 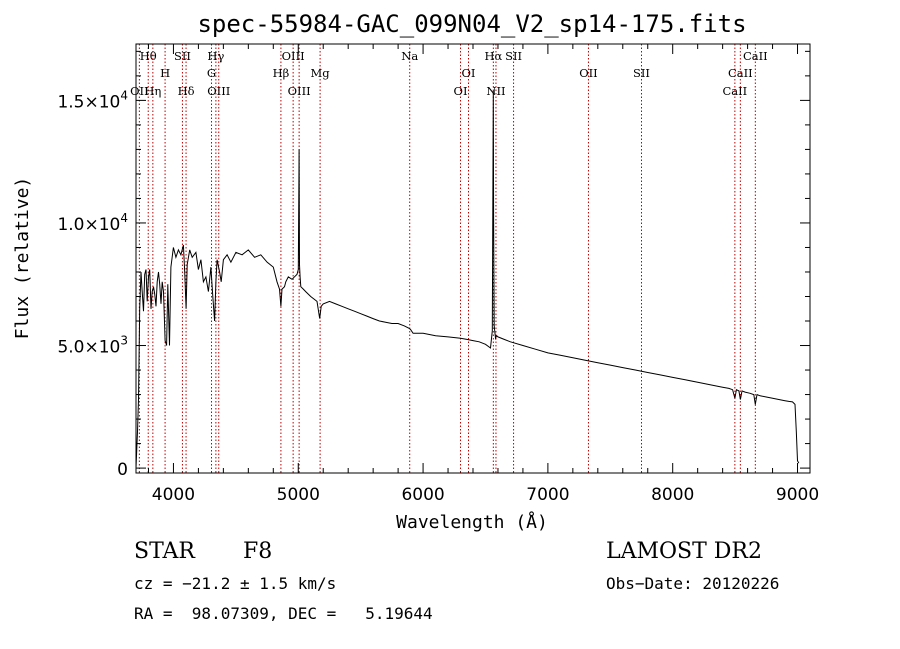 What do you see at coordinates (152, 91) in the screenshot?
I see `line-marker-label: Hη` at bounding box center [152, 91].